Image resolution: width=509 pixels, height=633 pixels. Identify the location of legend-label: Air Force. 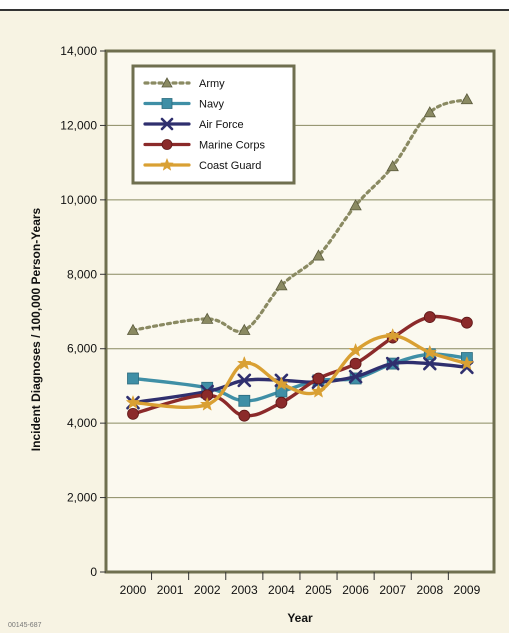
(221, 125).